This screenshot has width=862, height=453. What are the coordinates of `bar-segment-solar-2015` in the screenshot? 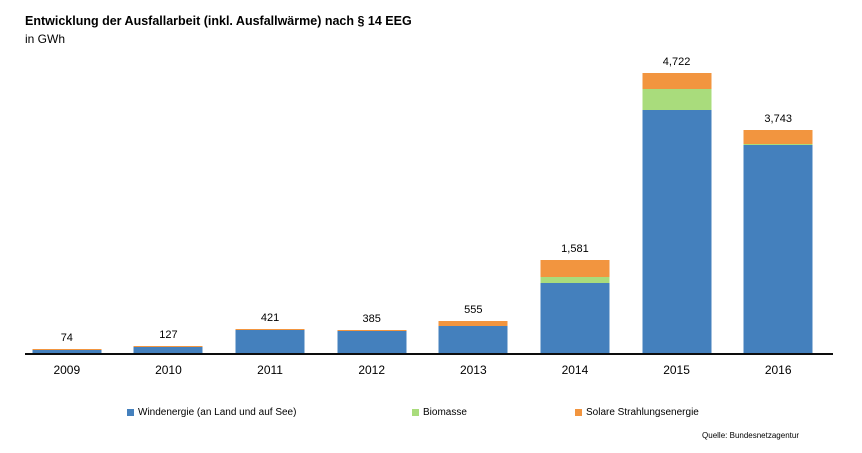 It's located at (677, 80).